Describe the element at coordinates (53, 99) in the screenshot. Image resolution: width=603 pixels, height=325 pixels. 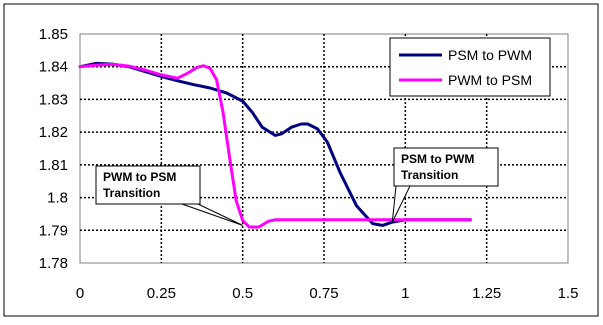
I see `y-tick-label: 1.83` at that location.